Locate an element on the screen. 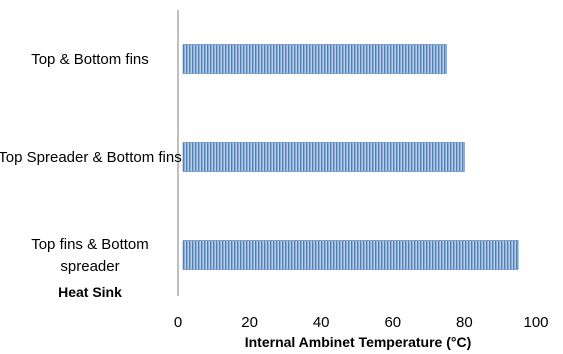 Image resolution: width=563 pixels, height=354 pixels. x-axis-title: Internal Ambinet Temperature (°C) is located at coordinates (358, 342).